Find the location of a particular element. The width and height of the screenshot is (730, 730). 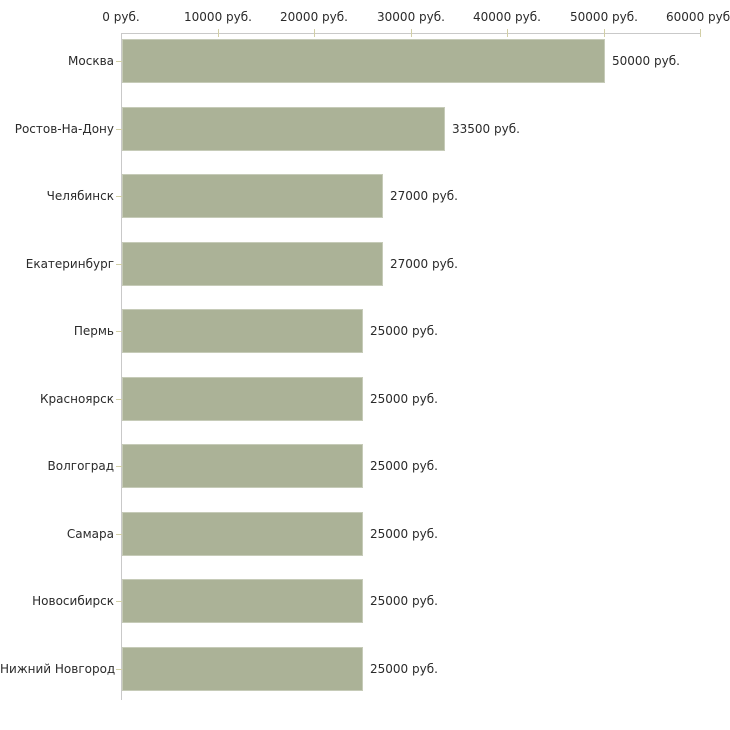

x-axis-tick-label: 0 руб. is located at coordinates (121, 17).